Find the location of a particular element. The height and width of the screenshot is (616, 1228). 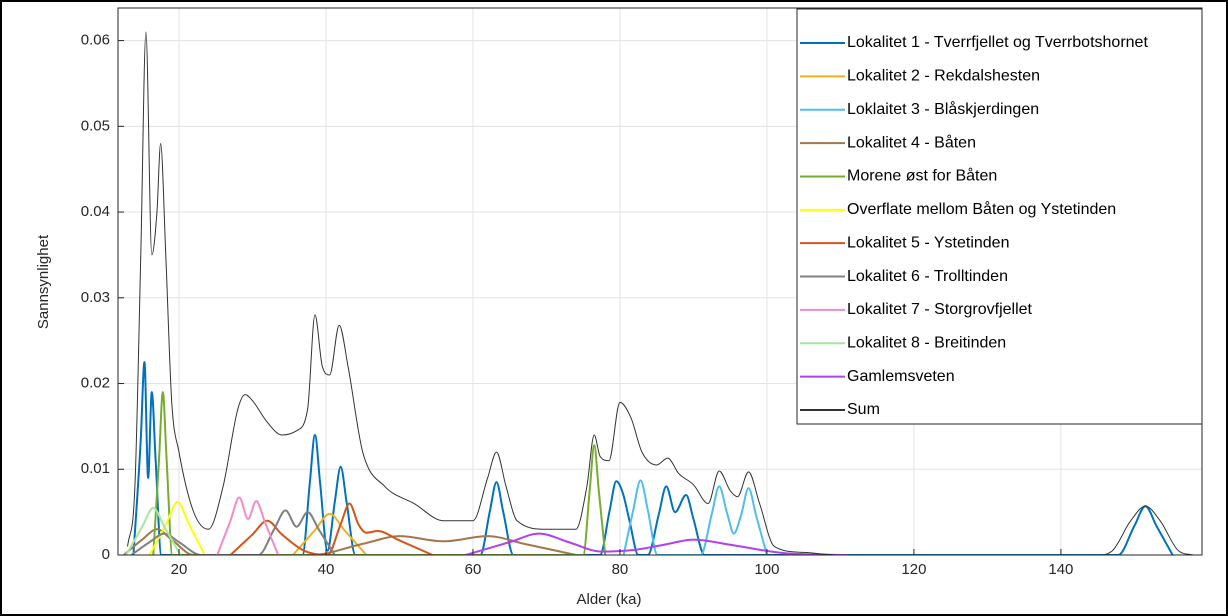

legend-label: Overflate mellom Båten og Ystetinden is located at coordinates (981, 209).